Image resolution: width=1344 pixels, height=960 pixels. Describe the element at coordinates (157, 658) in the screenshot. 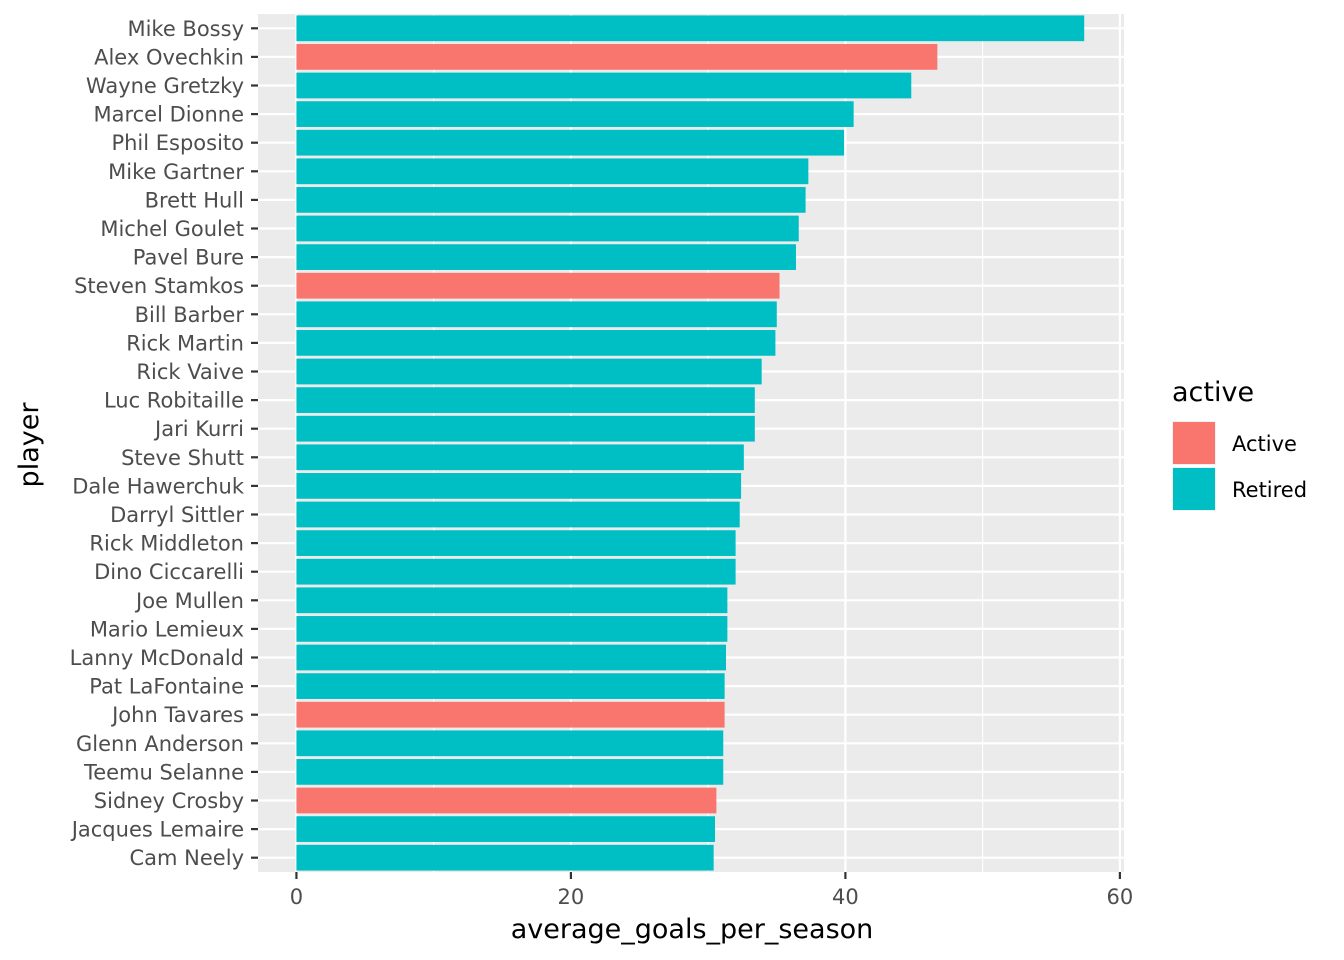

I see `y-tick-label: Lanny McDonald` at that location.